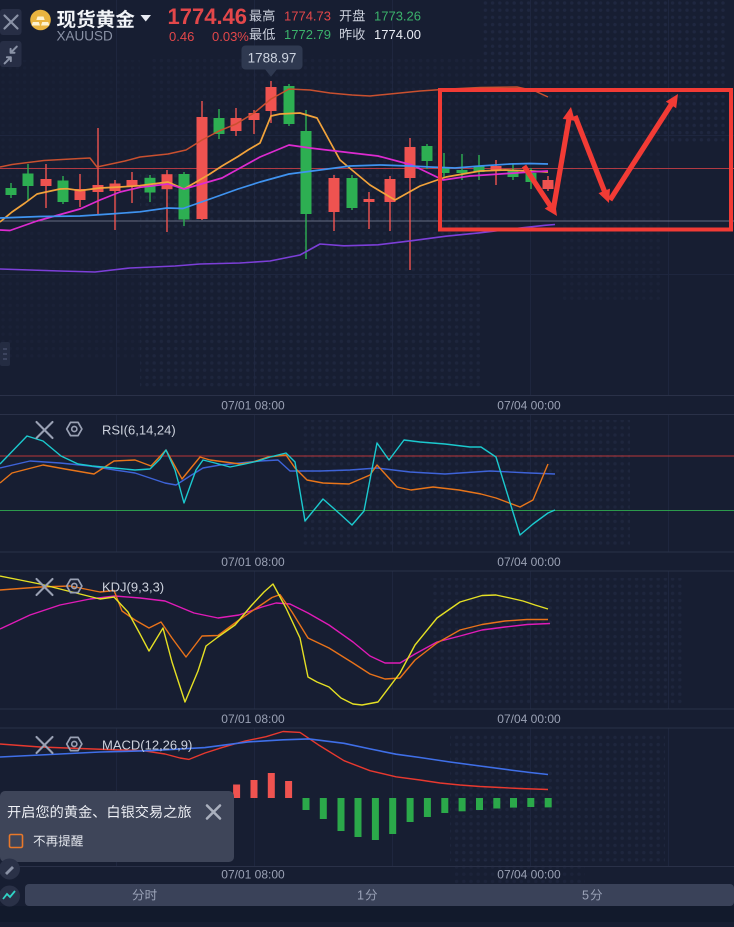  Describe the element at coordinates (85, 36) in the screenshot. I see `svg-text: XAUUSD` at that location.